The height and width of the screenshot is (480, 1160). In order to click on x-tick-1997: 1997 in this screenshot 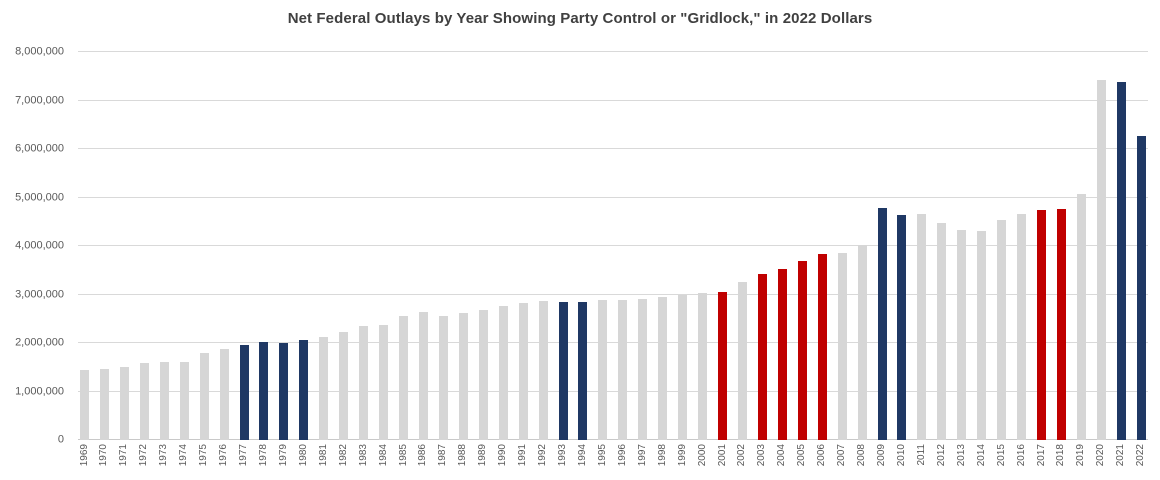, I will do `click(642, 461)`.